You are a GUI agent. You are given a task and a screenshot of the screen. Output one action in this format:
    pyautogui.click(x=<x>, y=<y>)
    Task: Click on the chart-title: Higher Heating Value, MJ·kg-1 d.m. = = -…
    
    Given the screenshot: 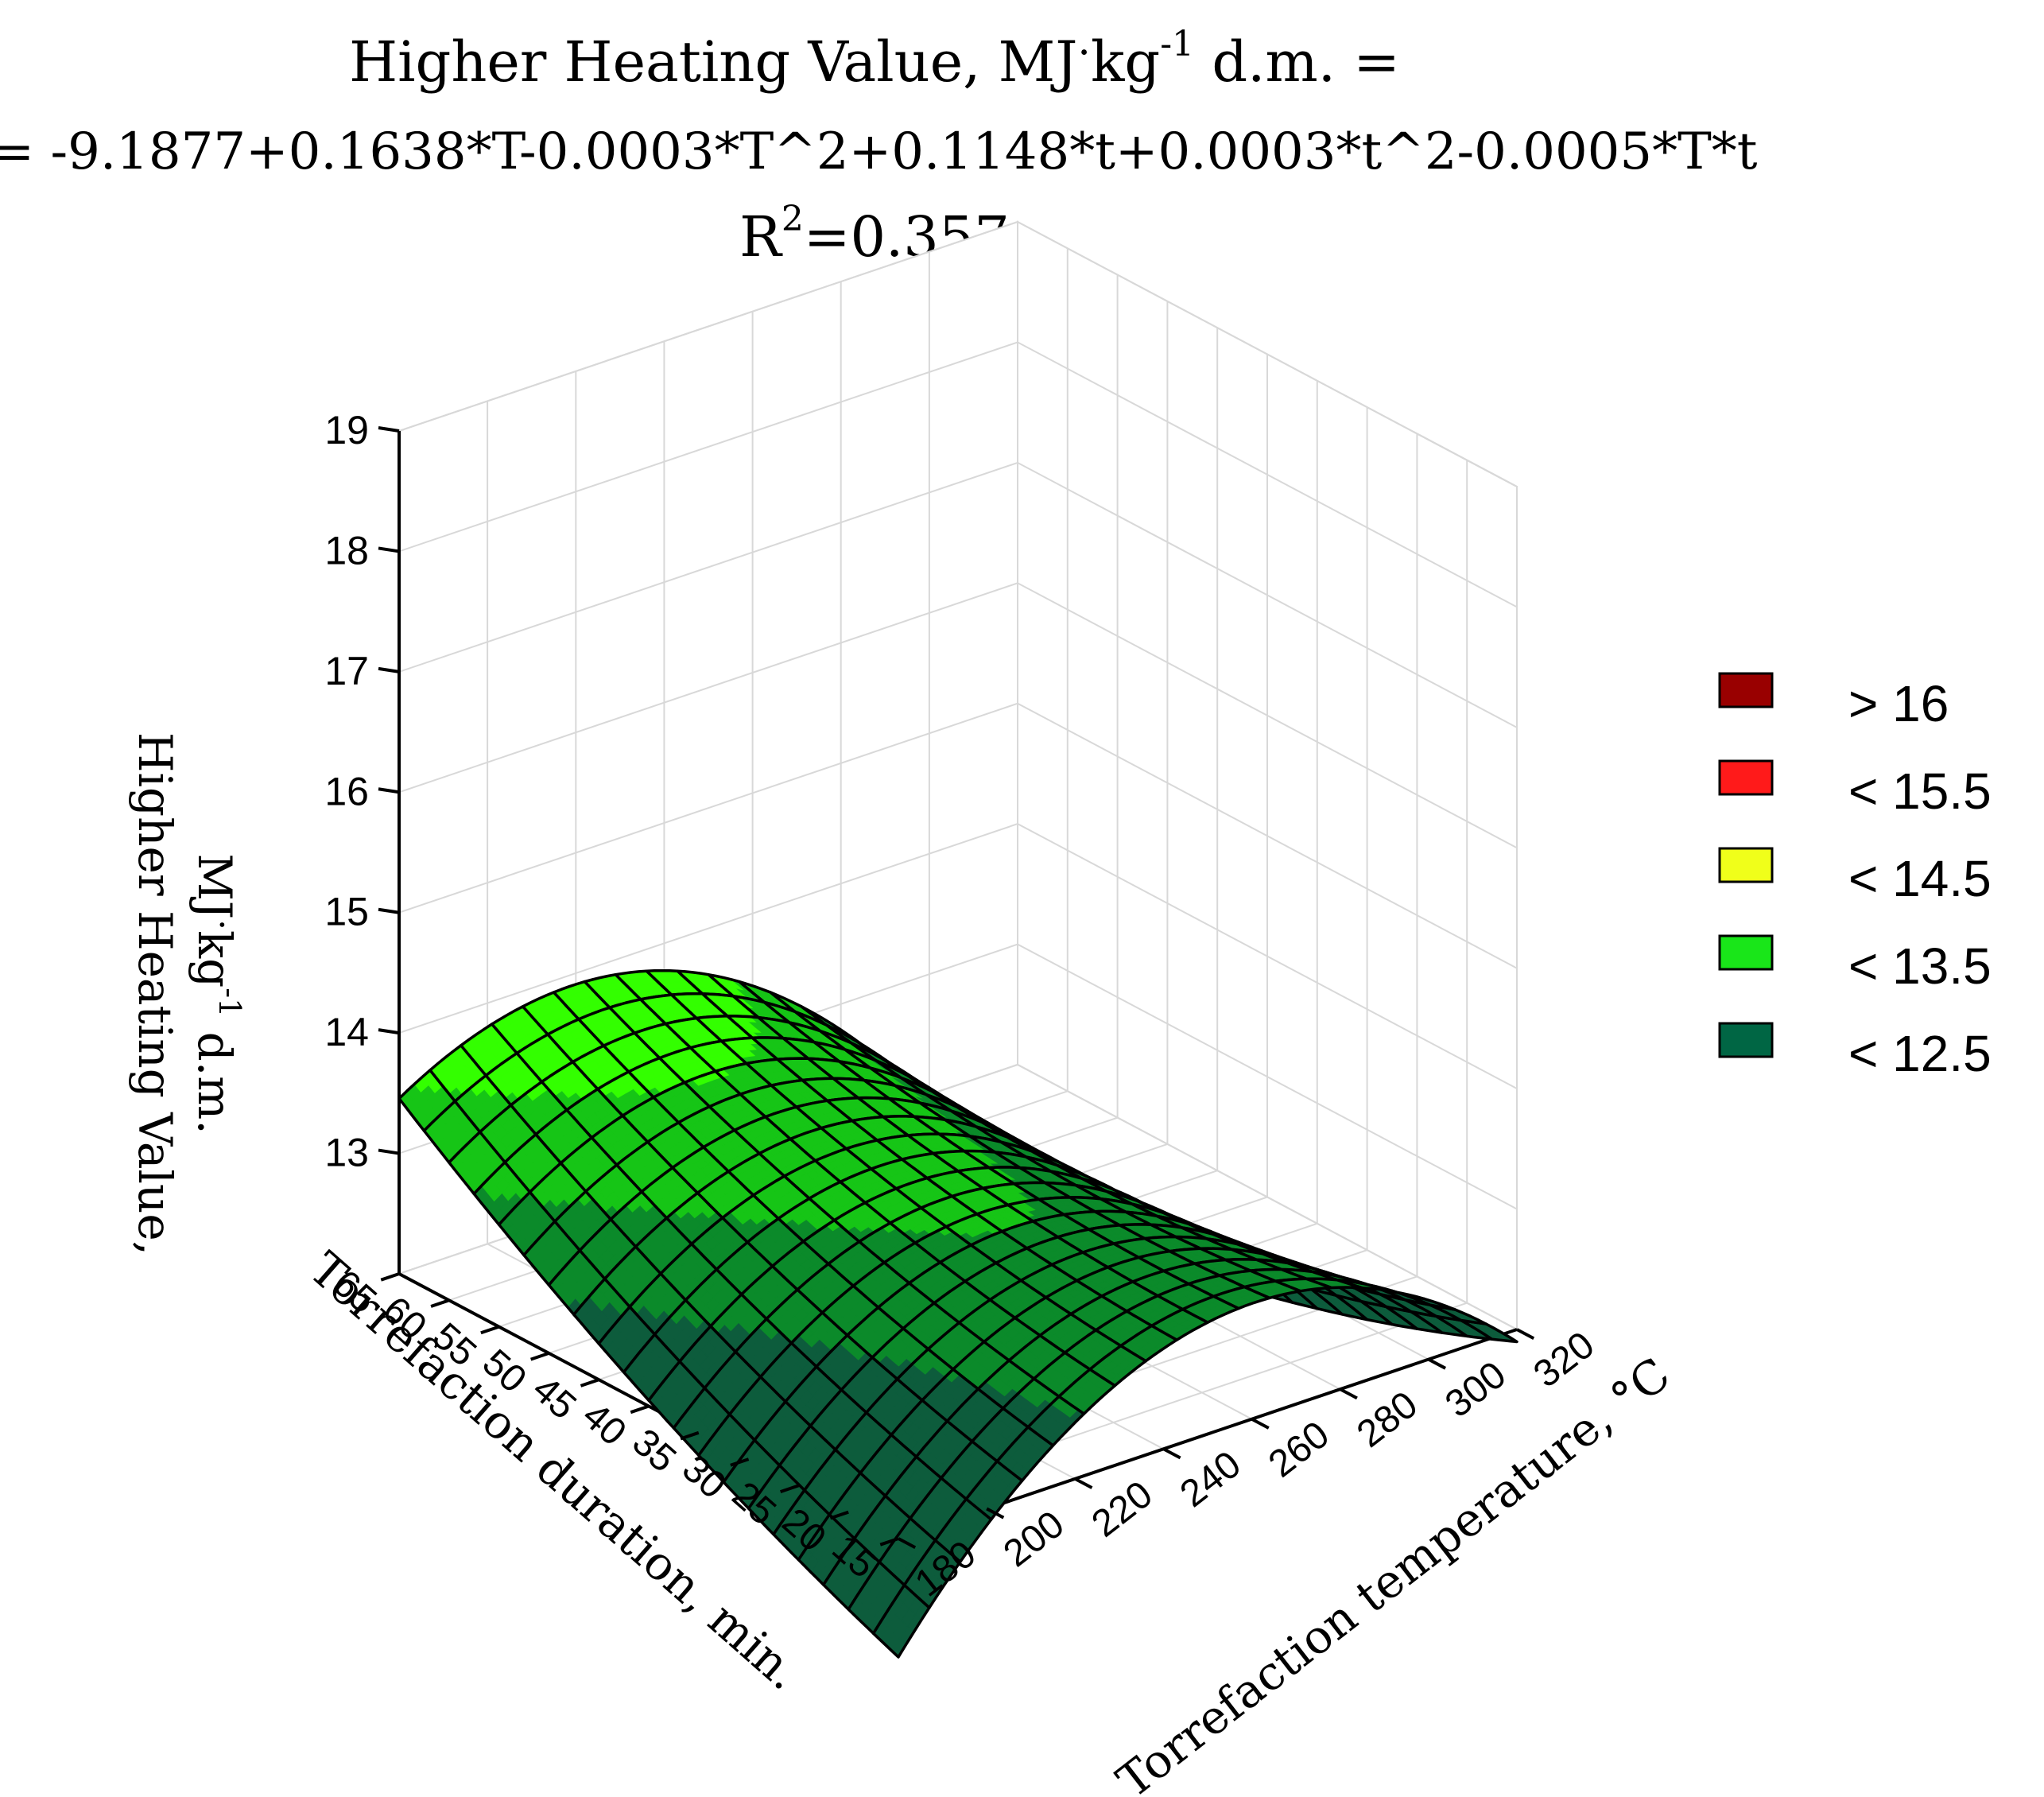 What is the action you would take?
    pyautogui.click(x=879, y=147)
    